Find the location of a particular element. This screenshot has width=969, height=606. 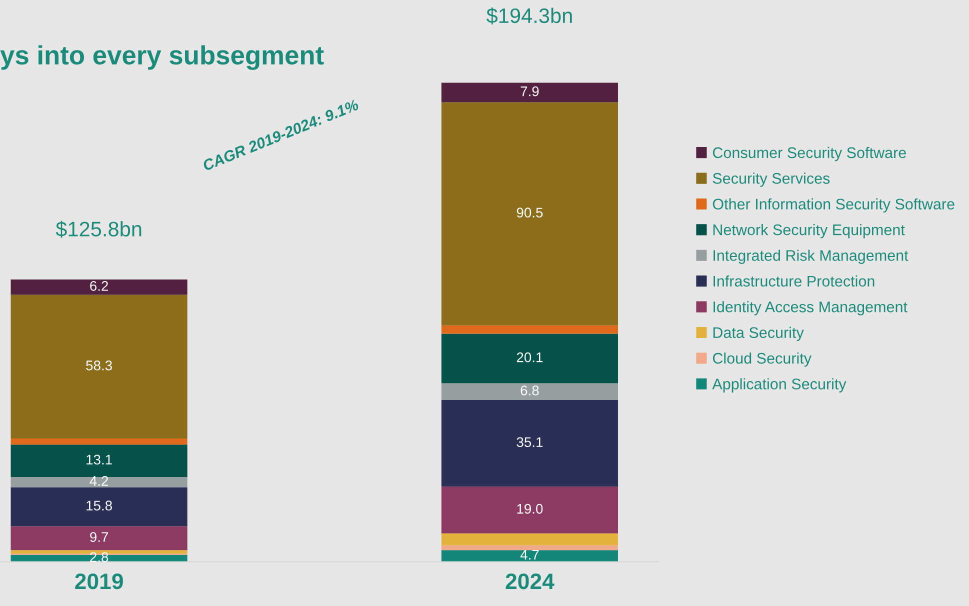

x-tick-label: 2019 is located at coordinates (99, 581).